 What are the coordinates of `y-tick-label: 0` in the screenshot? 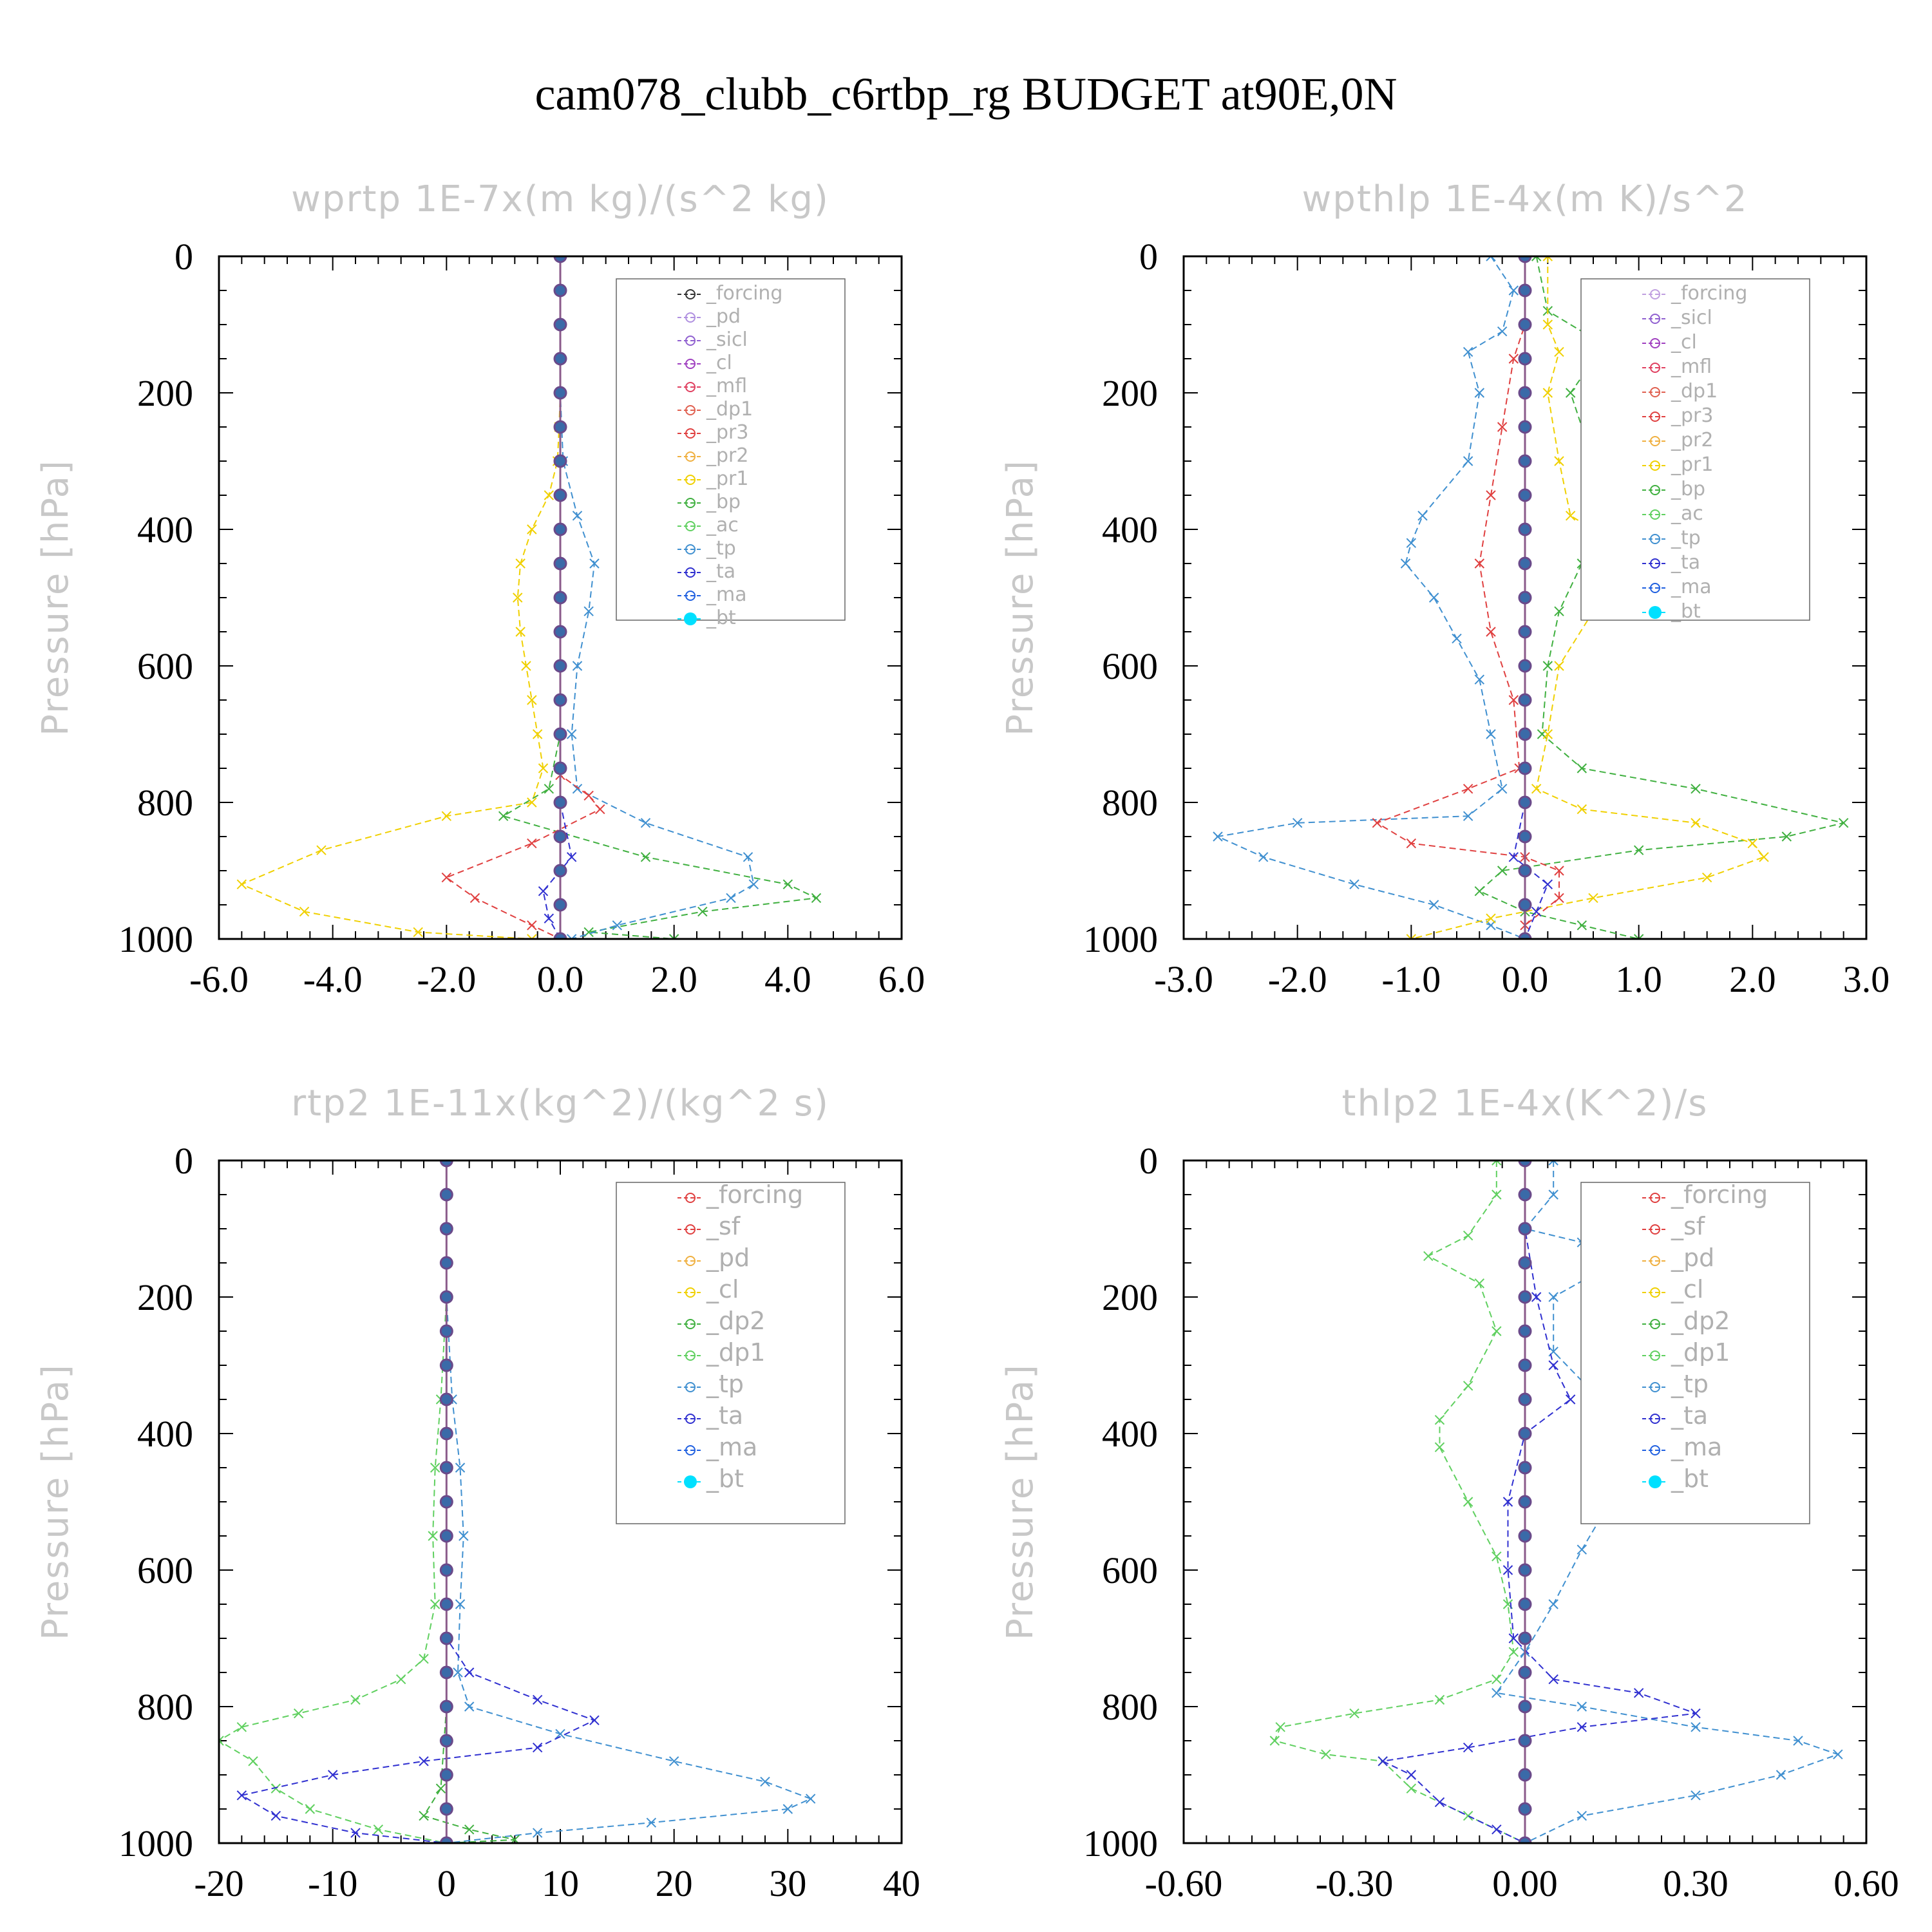 It's located at (184, 257).